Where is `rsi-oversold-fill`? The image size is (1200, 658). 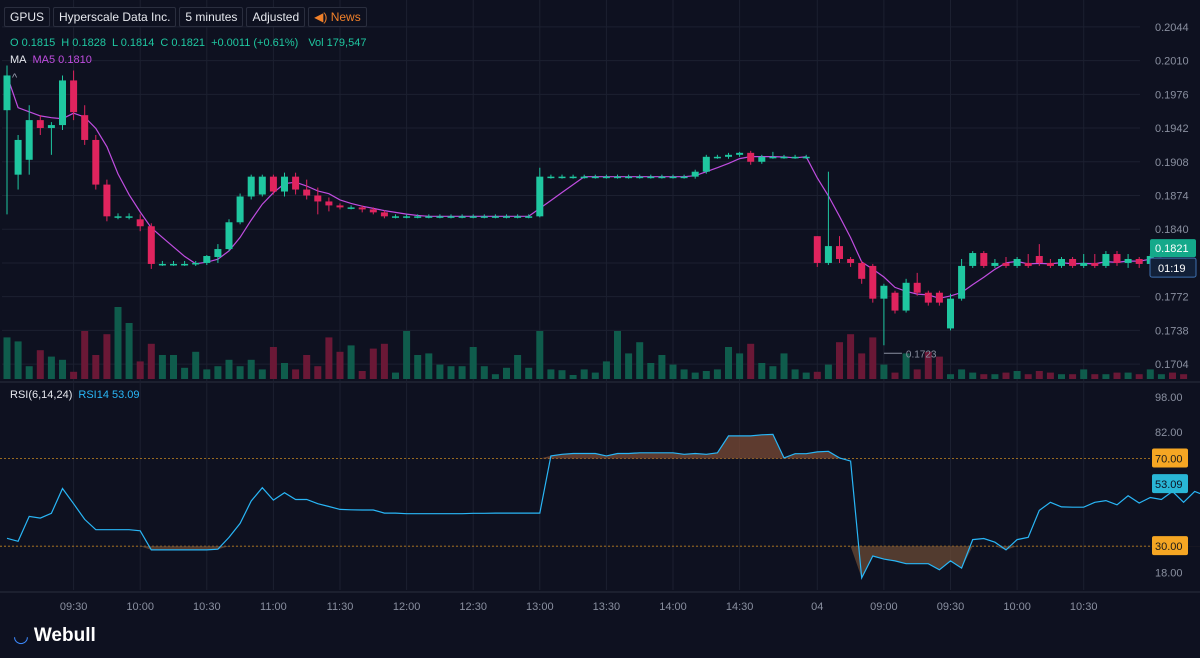
rsi-oversold-fill is located at coordinates (603, 562).